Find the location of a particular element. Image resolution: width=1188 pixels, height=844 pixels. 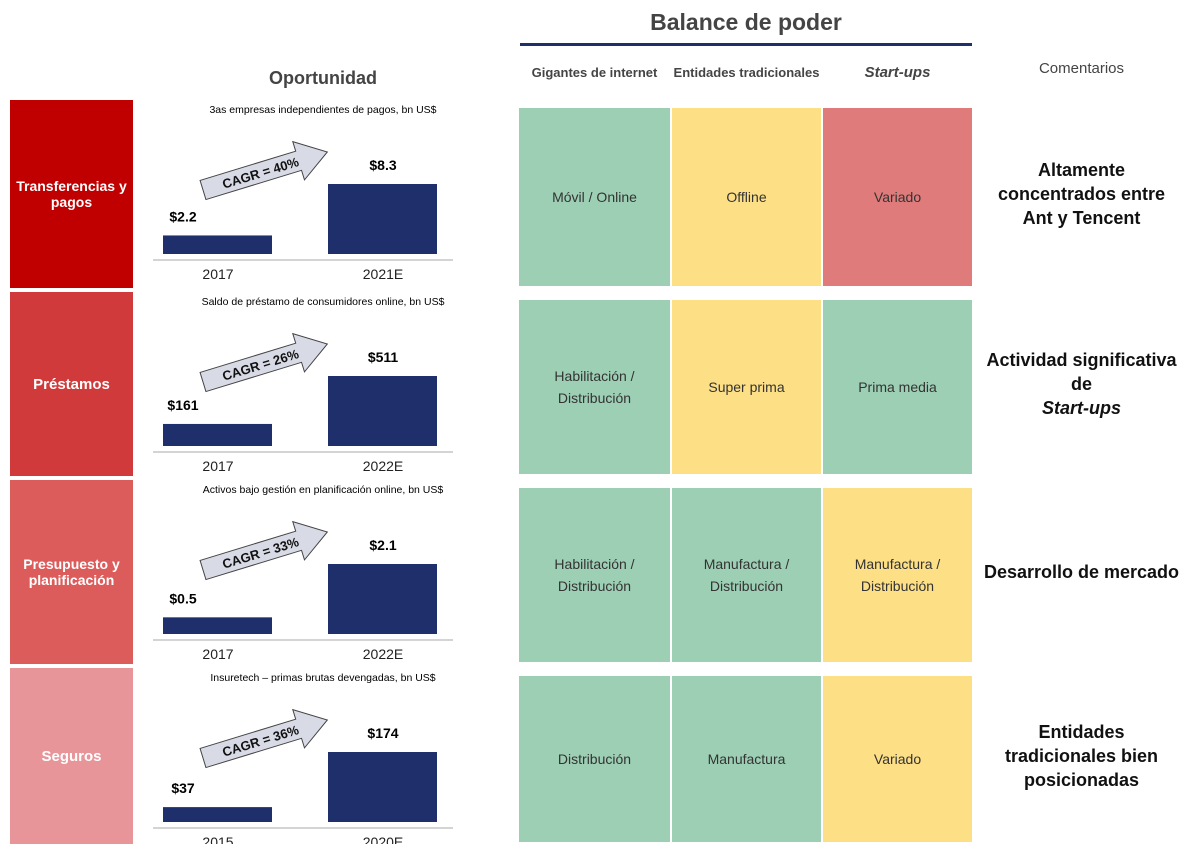

header-rule is located at coordinates (746, 44).